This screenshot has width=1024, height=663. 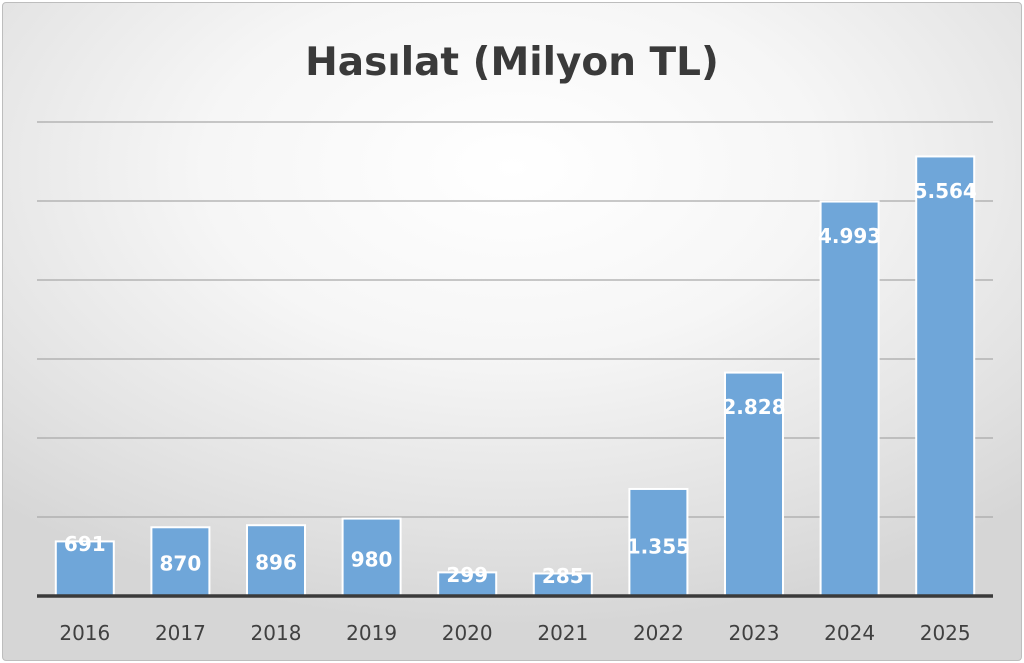 I want to click on bar-2018, so click(x=276, y=560).